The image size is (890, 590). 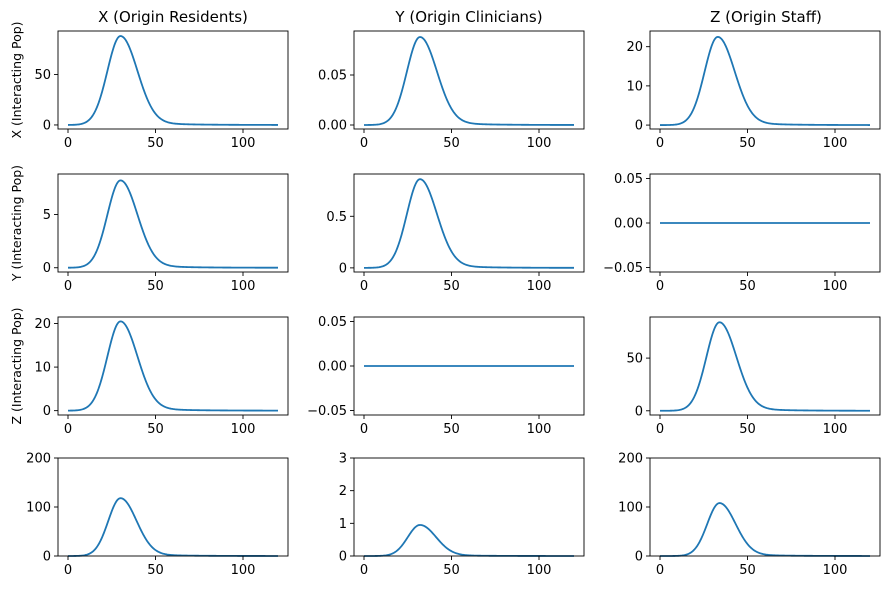 I want to click on y-tick-label: 2, so click(x=343, y=491).